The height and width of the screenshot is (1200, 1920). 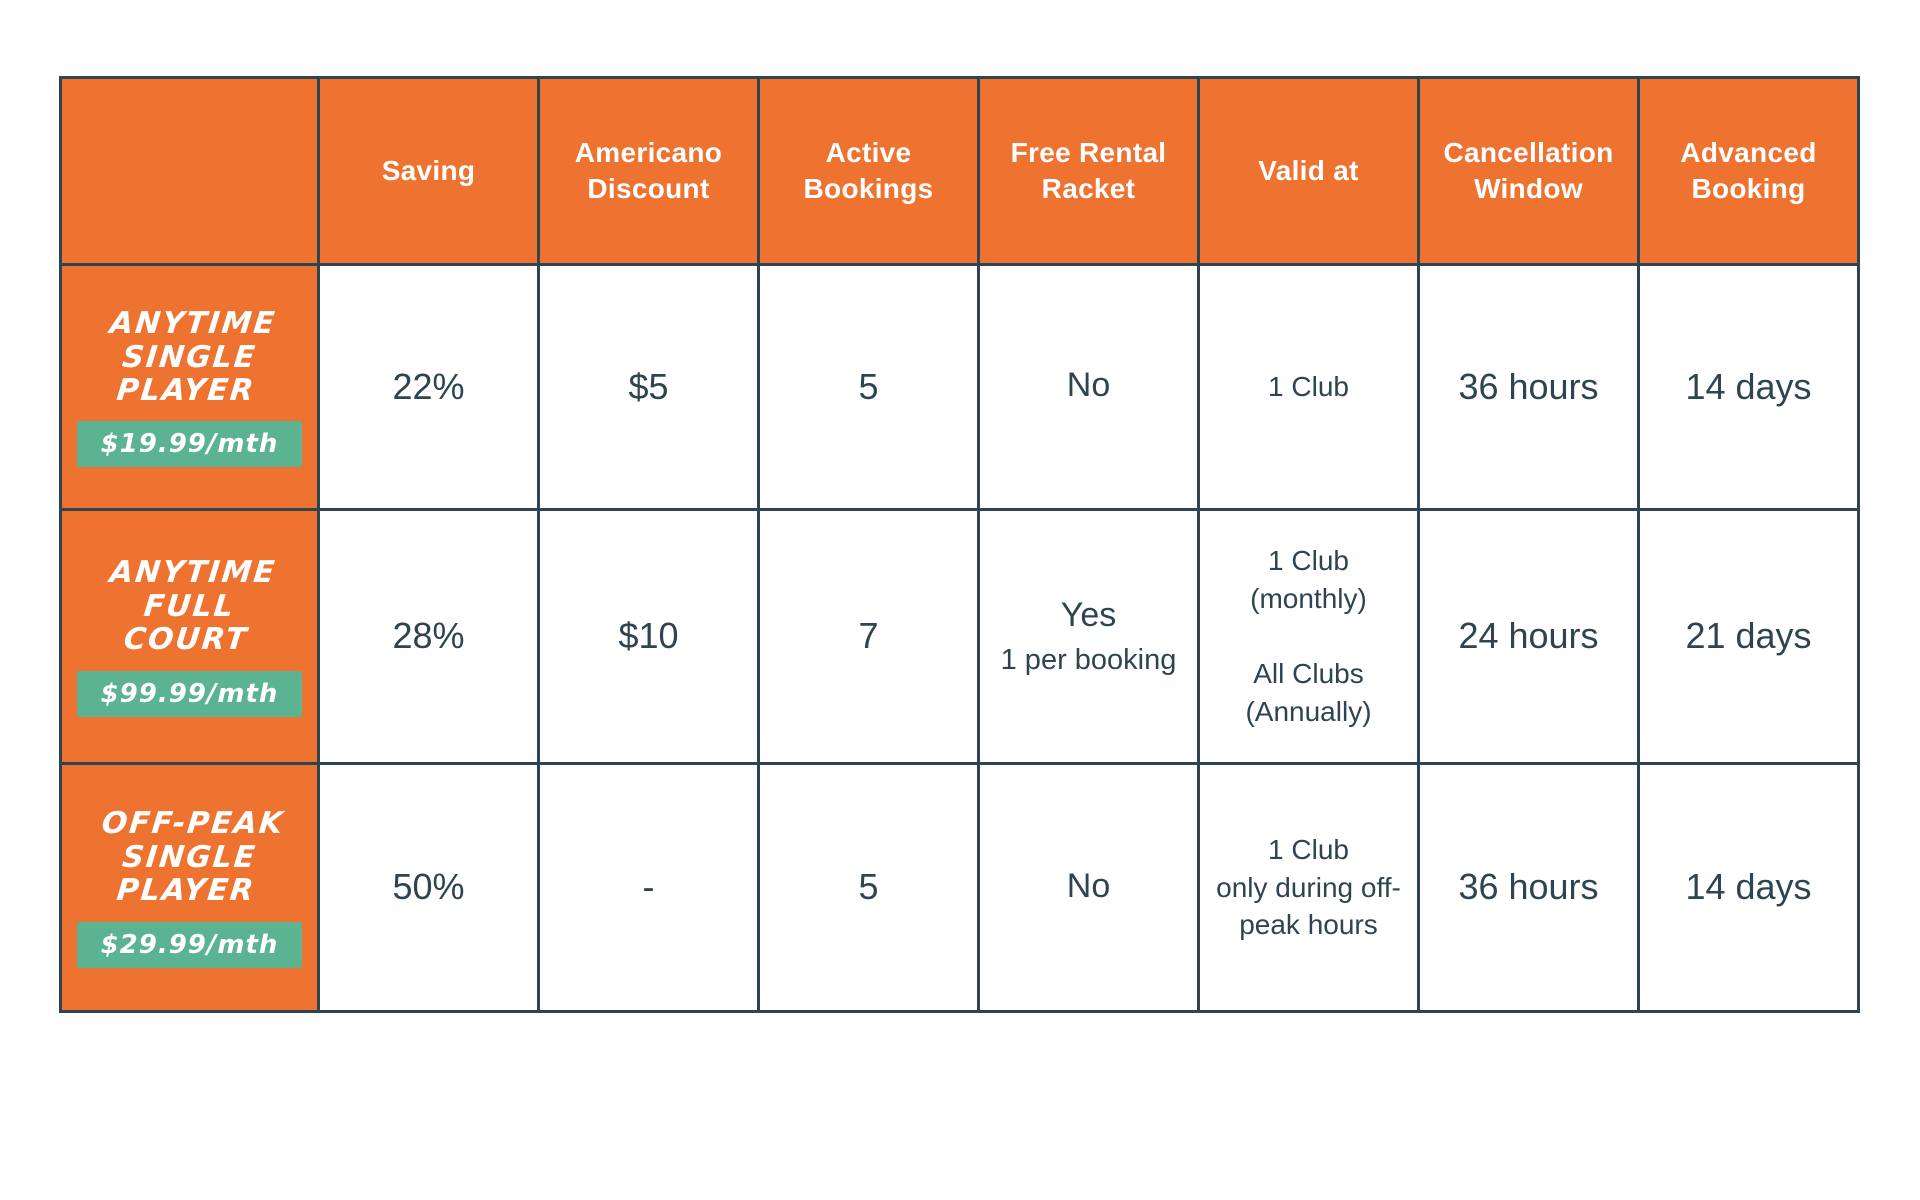 I want to click on saving-cell: 50%, so click(x=428, y=887).